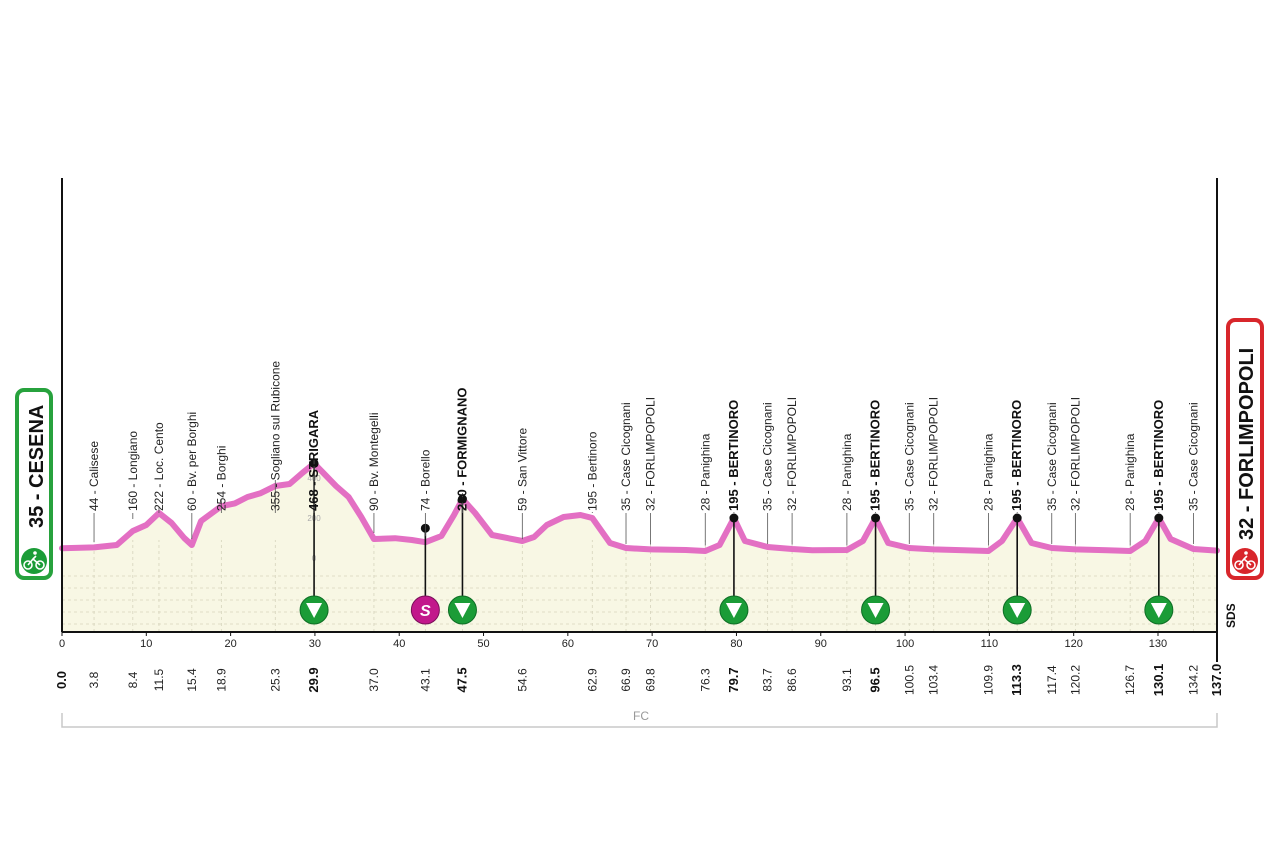  Describe the element at coordinates (990, 644) in the screenshot. I see `x-tick-label: 110` at that location.